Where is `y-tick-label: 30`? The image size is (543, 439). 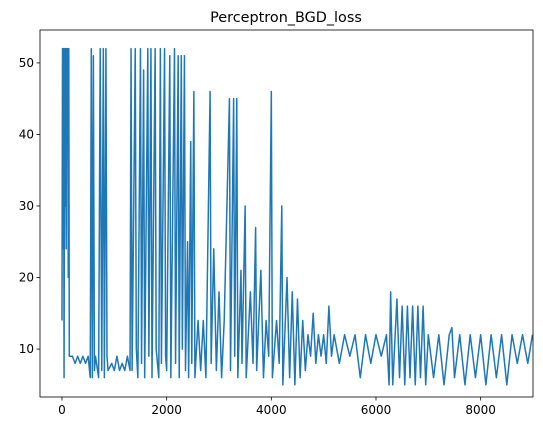 y-tick-label: 30 is located at coordinates (26, 206).